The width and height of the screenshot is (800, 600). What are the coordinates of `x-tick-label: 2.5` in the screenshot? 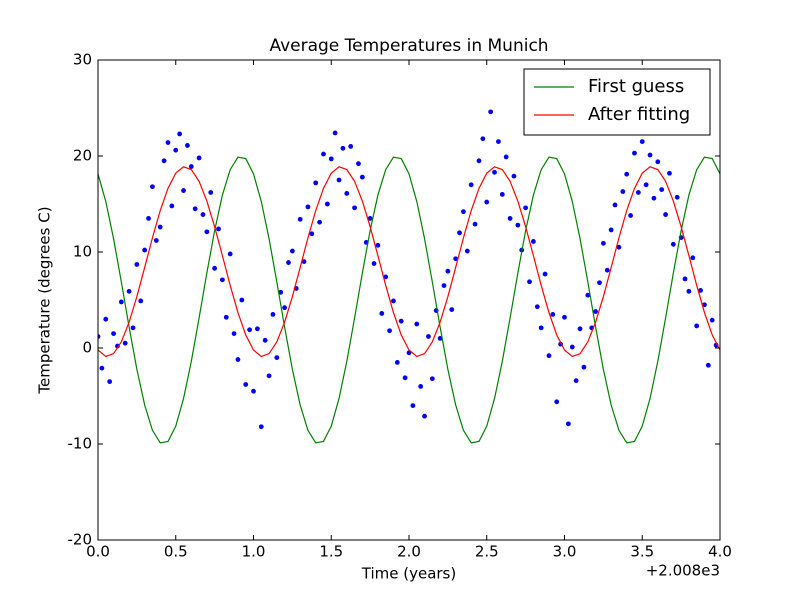 It's located at (487, 552).